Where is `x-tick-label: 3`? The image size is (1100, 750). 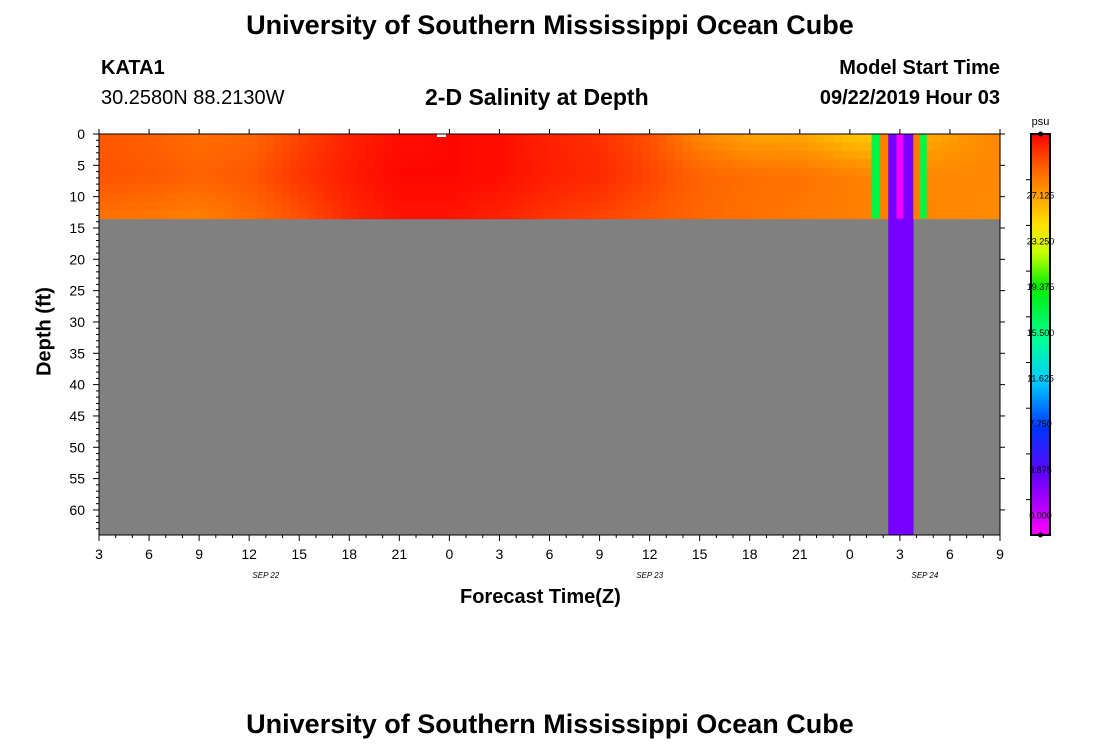
x-tick-label: 3 is located at coordinates (900, 554).